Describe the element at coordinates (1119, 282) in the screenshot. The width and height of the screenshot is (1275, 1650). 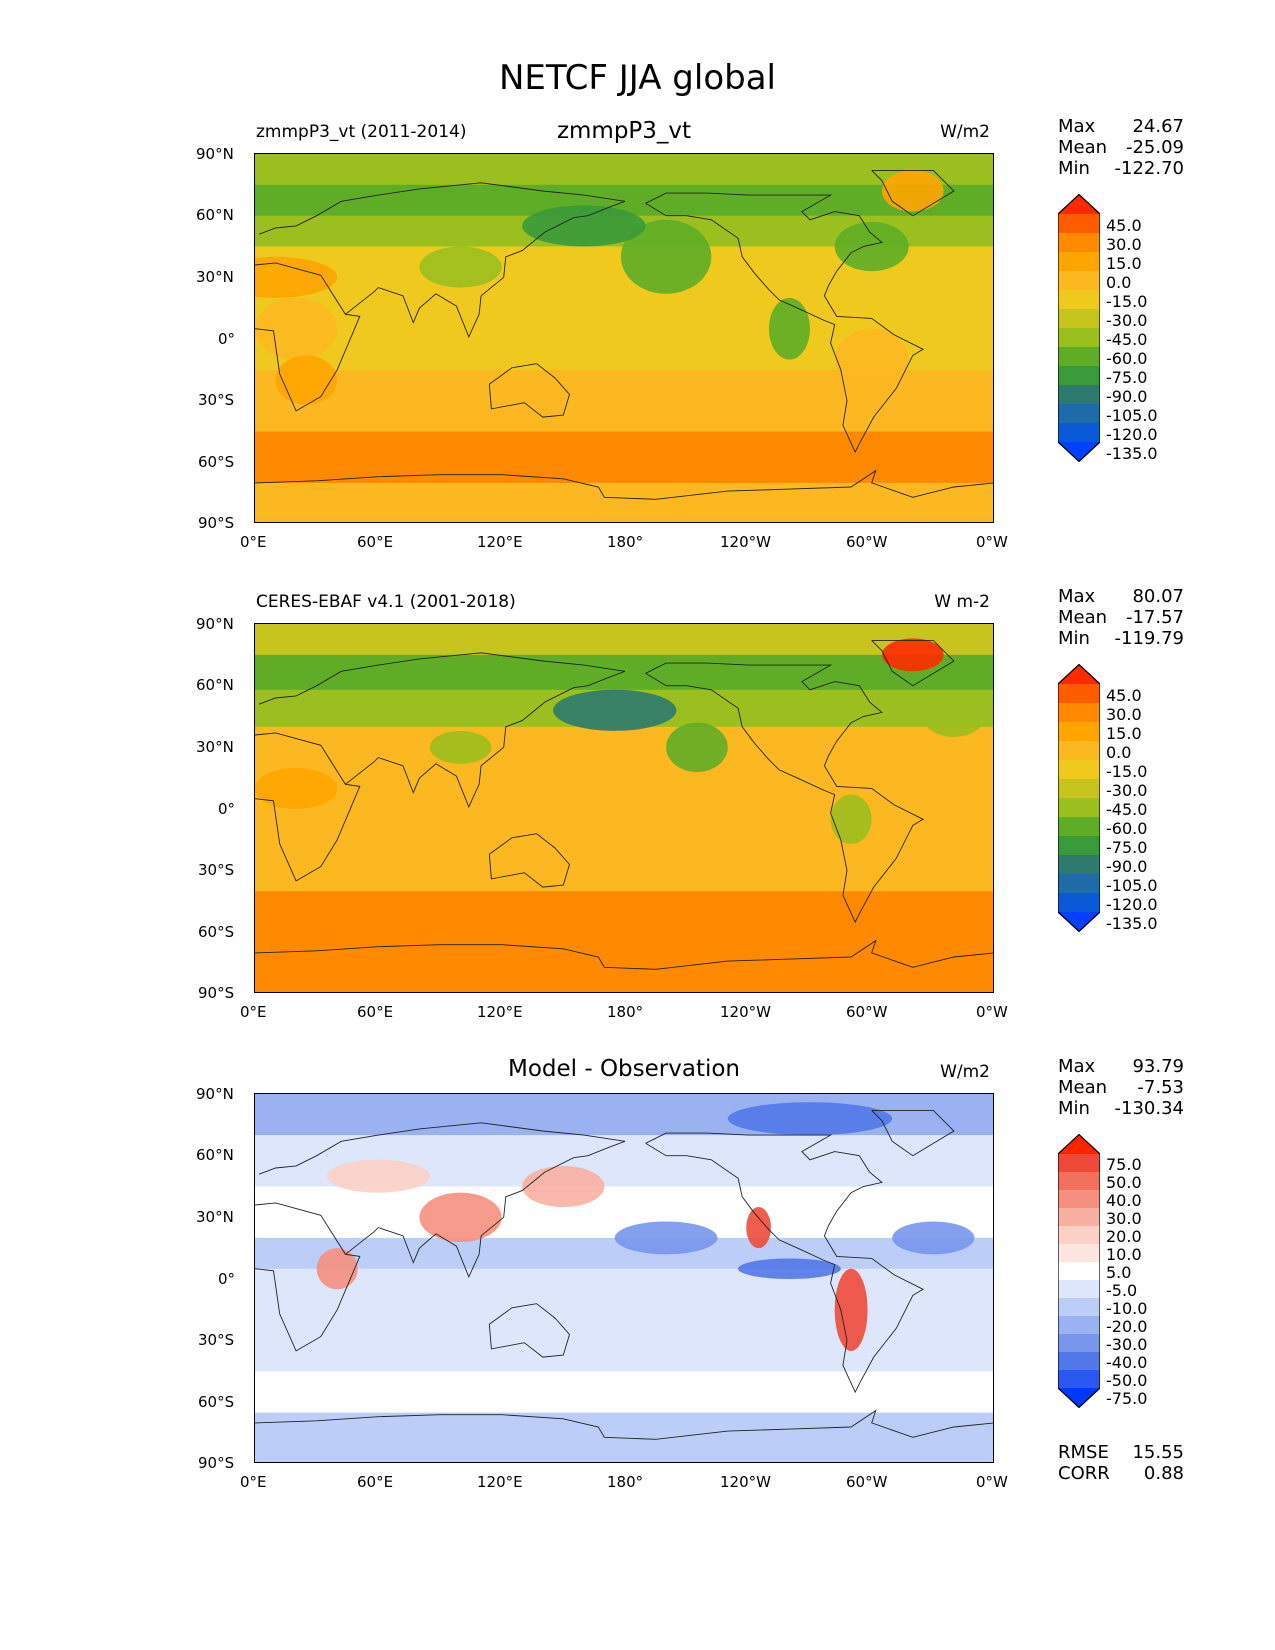
I see `colorbar-label: 0.0` at that location.